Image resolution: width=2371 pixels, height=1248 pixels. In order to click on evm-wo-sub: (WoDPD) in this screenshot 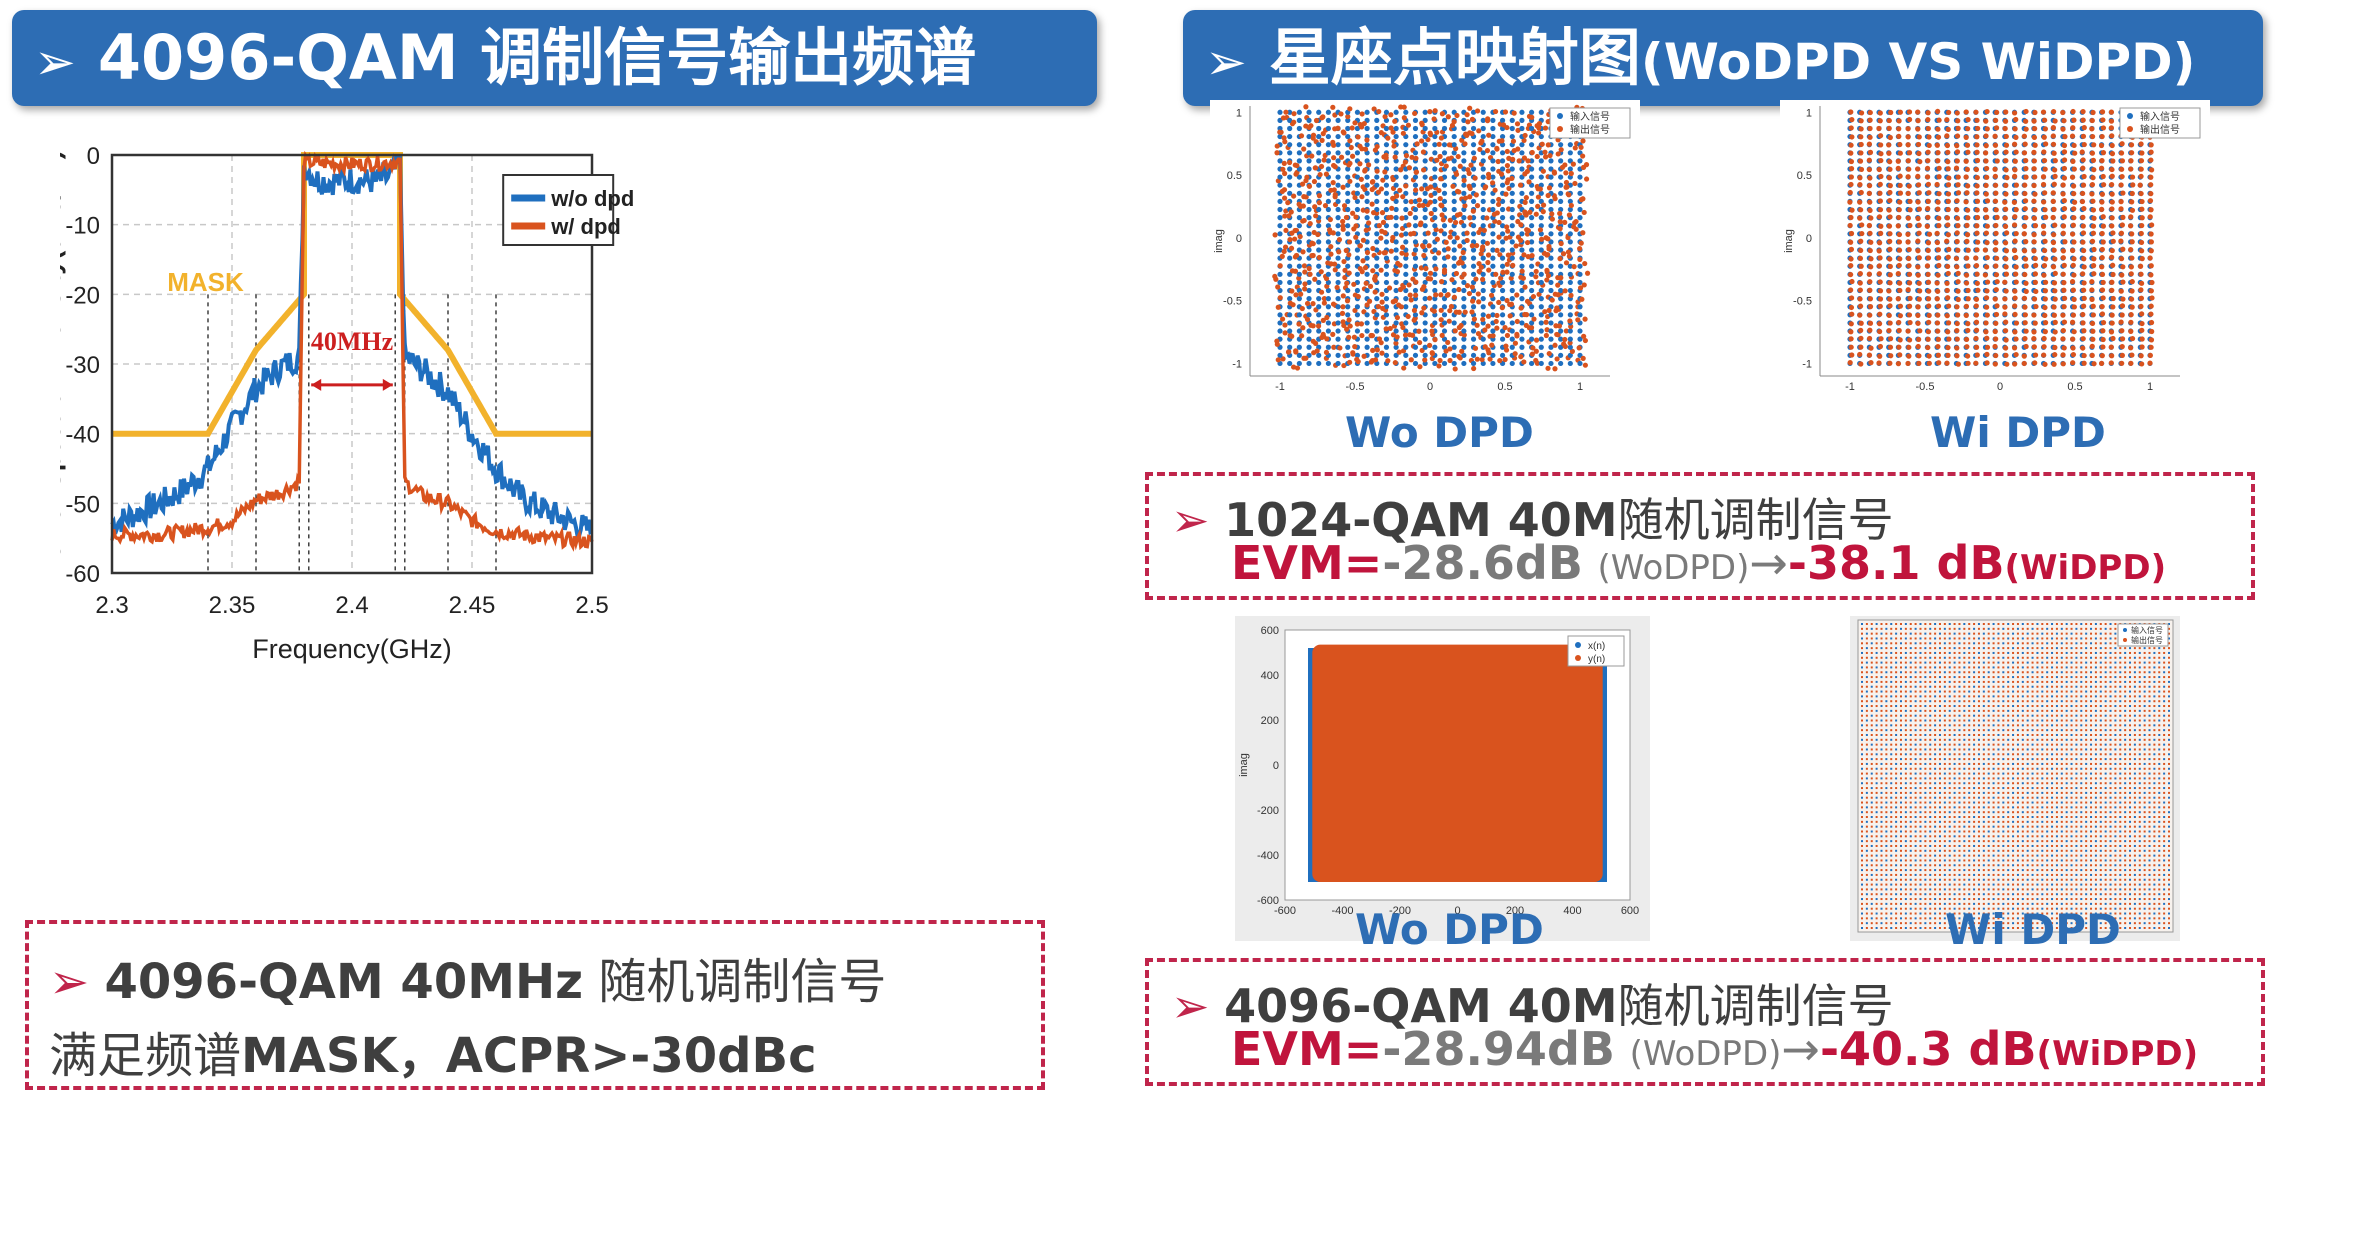, I will do `click(1673, 568)`.